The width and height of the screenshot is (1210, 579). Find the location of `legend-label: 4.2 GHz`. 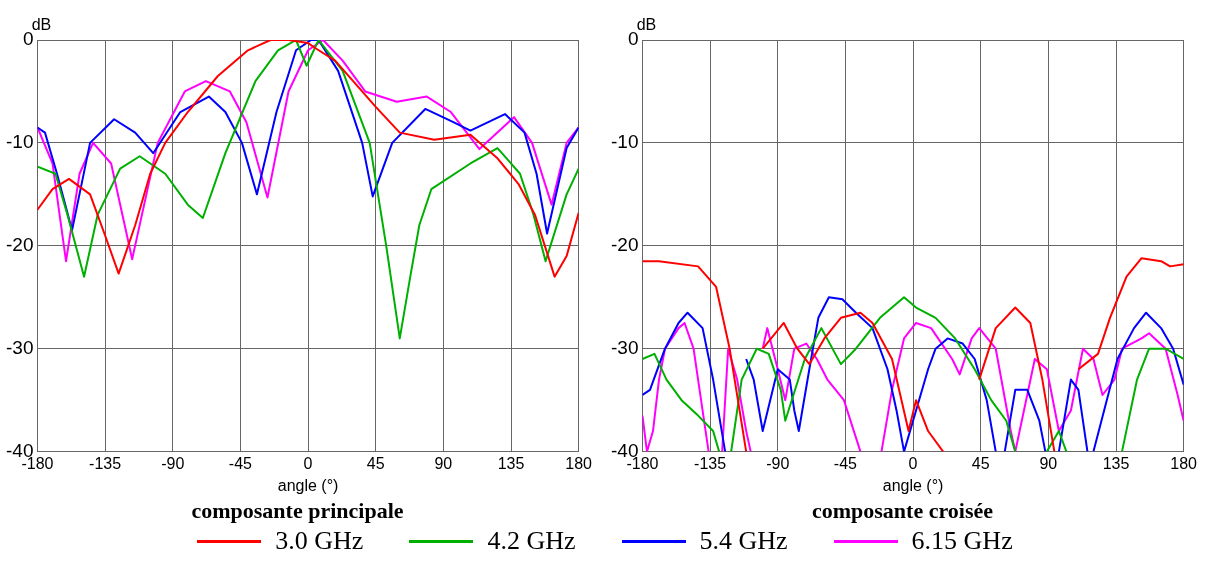

legend-label: 4.2 GHz is located at coordinates (531, 541).